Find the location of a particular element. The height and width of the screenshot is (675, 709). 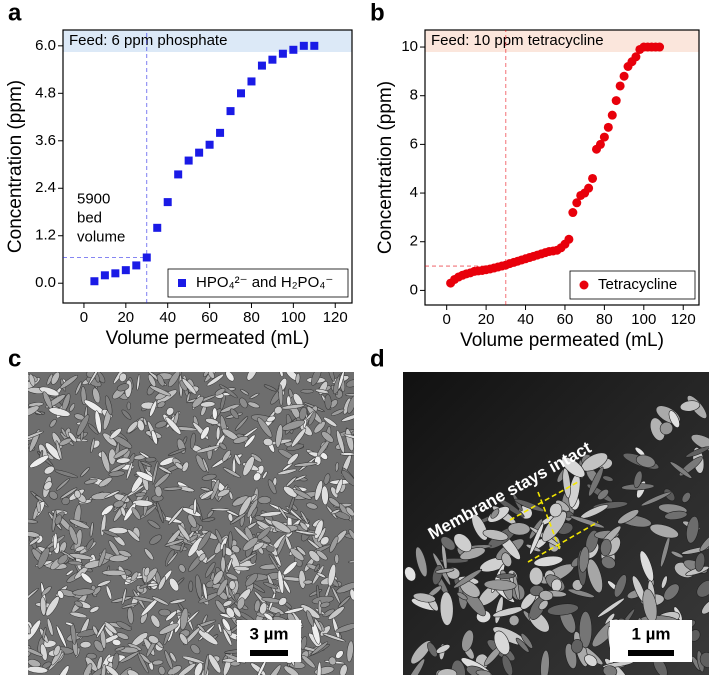

guide-line is located at coordinates (563, 542).